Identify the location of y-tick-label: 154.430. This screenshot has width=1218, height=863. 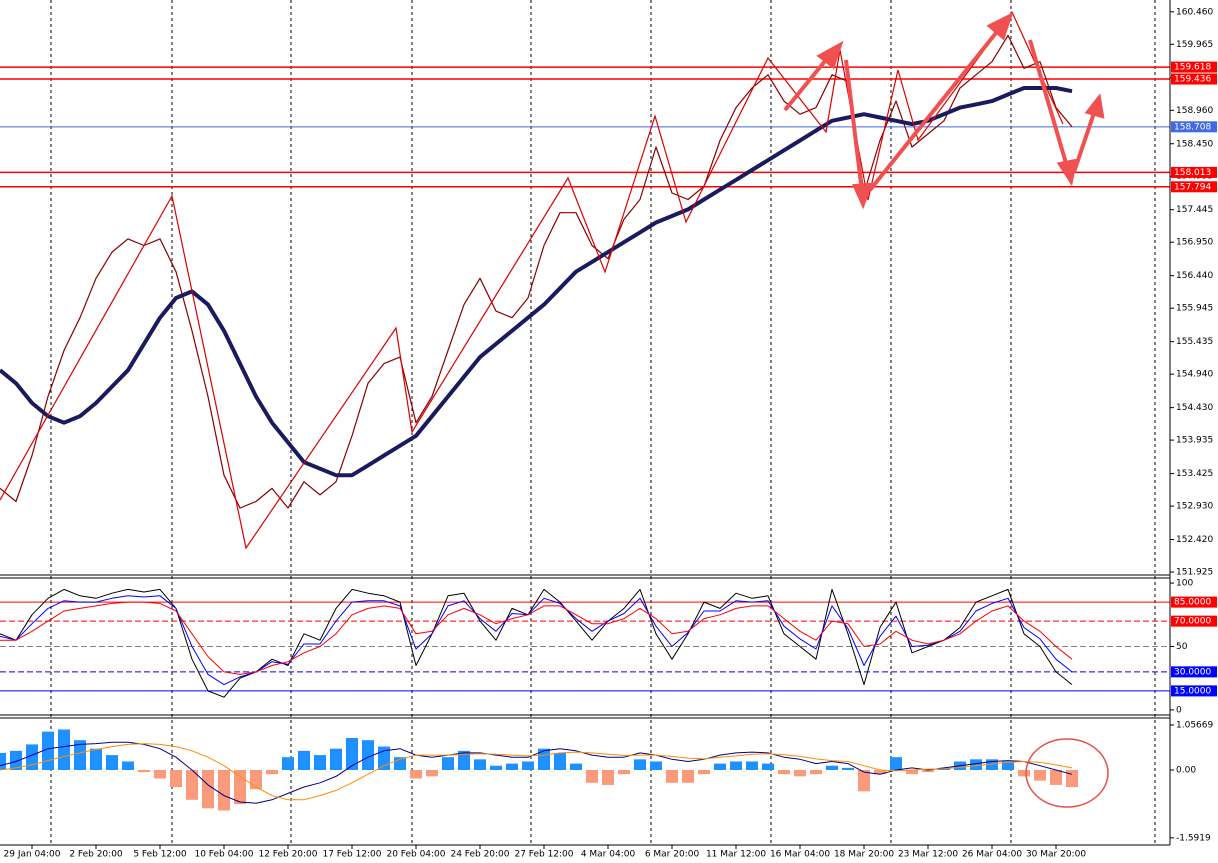
(1194, 408).